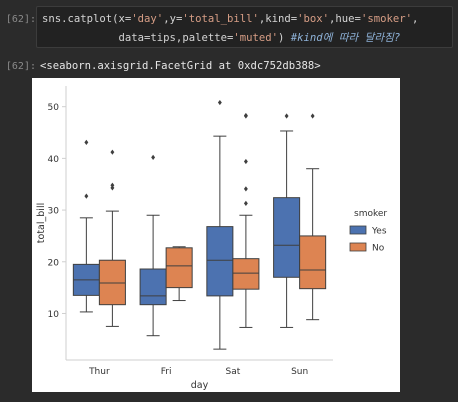 Image resolution: width=458 pixels, height=402 pixels. What do you see at coordinates (54, 315) in the screenshot?
I see `y-tick-label: 10` at bounding box center [54, 315].